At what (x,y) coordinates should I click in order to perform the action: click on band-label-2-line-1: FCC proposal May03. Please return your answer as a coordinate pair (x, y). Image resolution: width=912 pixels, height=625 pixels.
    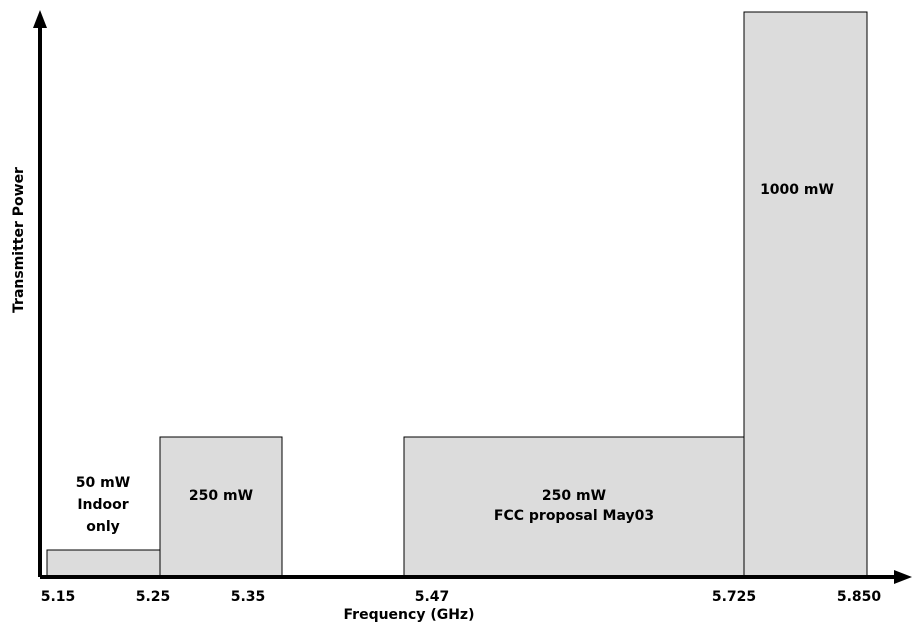
    Looking at the image, I should click on (574, 516).